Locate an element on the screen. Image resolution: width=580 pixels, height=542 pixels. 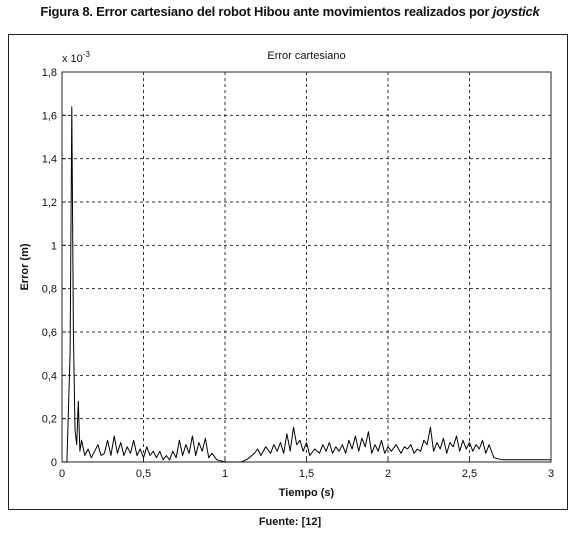
x-tick-label: 2,5 is located at coordinates (469, 474).